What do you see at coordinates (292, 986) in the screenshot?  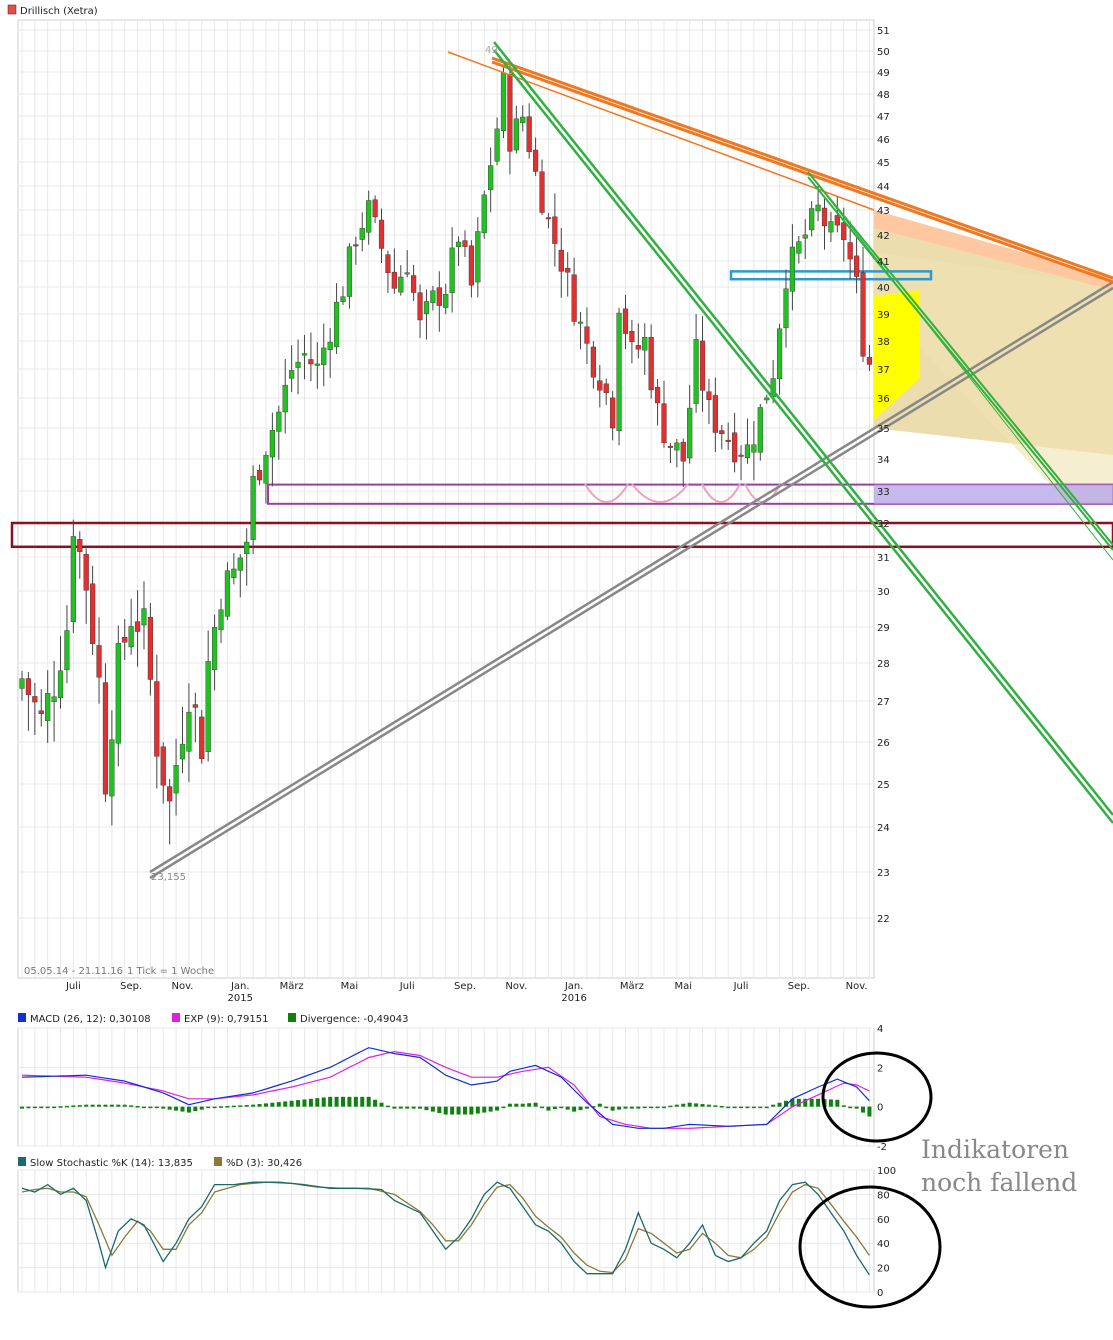 I see `time-tick-label: März` at bounding box center [292, 986].